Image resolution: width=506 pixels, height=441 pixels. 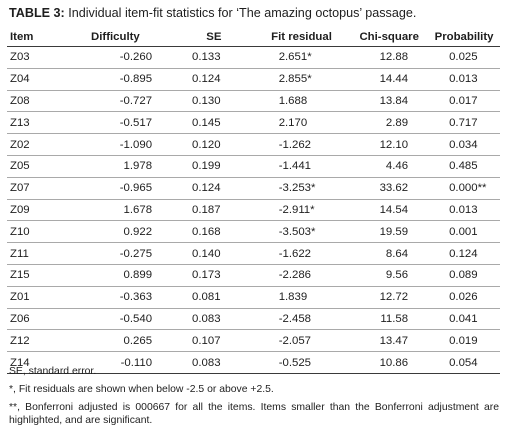 What do you see at coordinates (115, 188) in the screenshot?
I see `cell-difficulty: -0.965` at bounding box center [115, 188].